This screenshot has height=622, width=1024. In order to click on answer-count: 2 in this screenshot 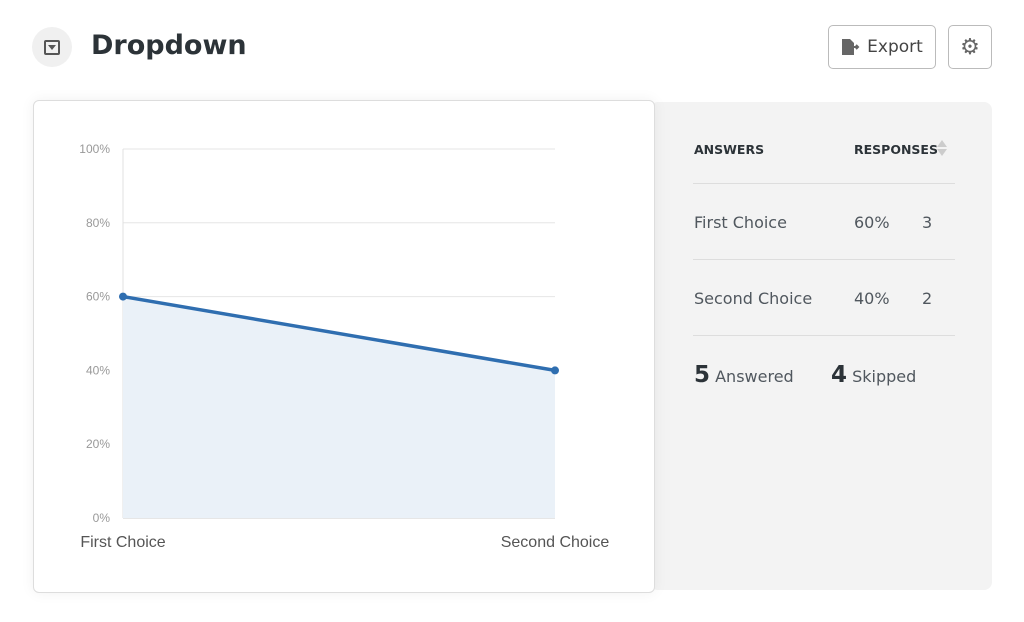, I will do `click(927, 298)`.